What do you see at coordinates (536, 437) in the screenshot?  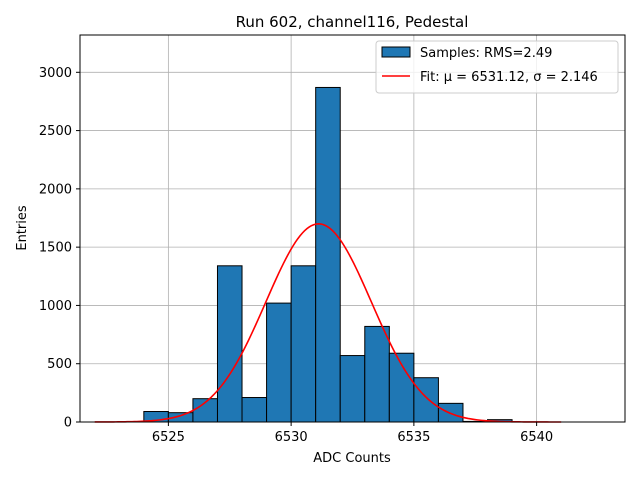 I see `x-tick-label: 6540` at bounding box center [536, 437].